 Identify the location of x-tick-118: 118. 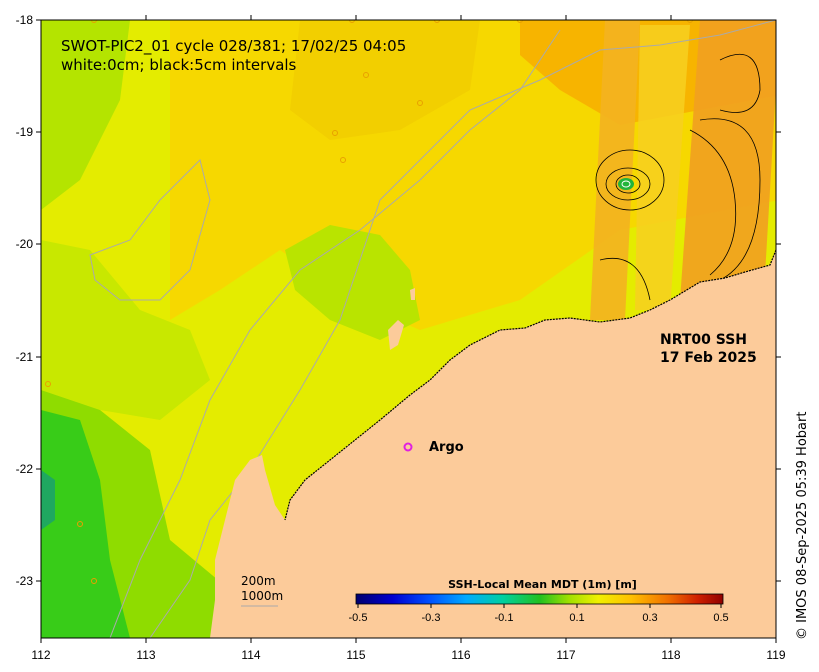
(670, 655).